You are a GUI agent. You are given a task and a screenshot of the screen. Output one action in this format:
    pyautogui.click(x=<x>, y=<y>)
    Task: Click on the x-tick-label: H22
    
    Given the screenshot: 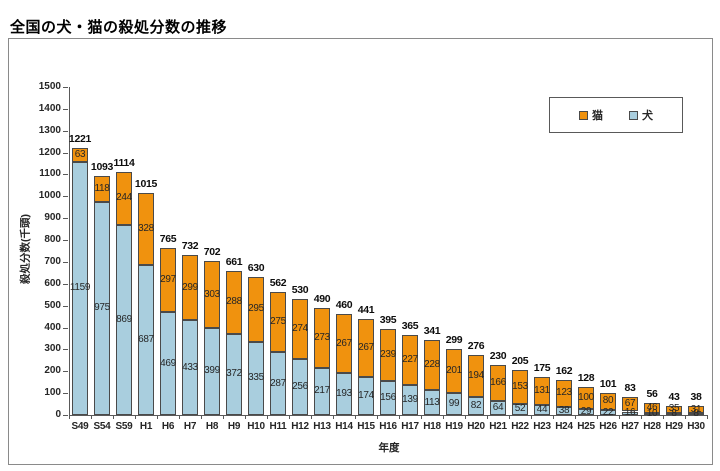 What is the action you would take?
    pyautogui.click(x=520, y=426)
    